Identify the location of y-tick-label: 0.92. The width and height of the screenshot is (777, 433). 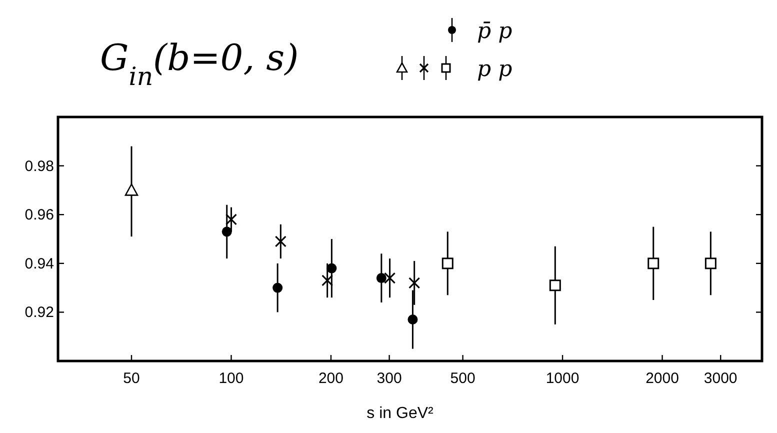
(39, 313).